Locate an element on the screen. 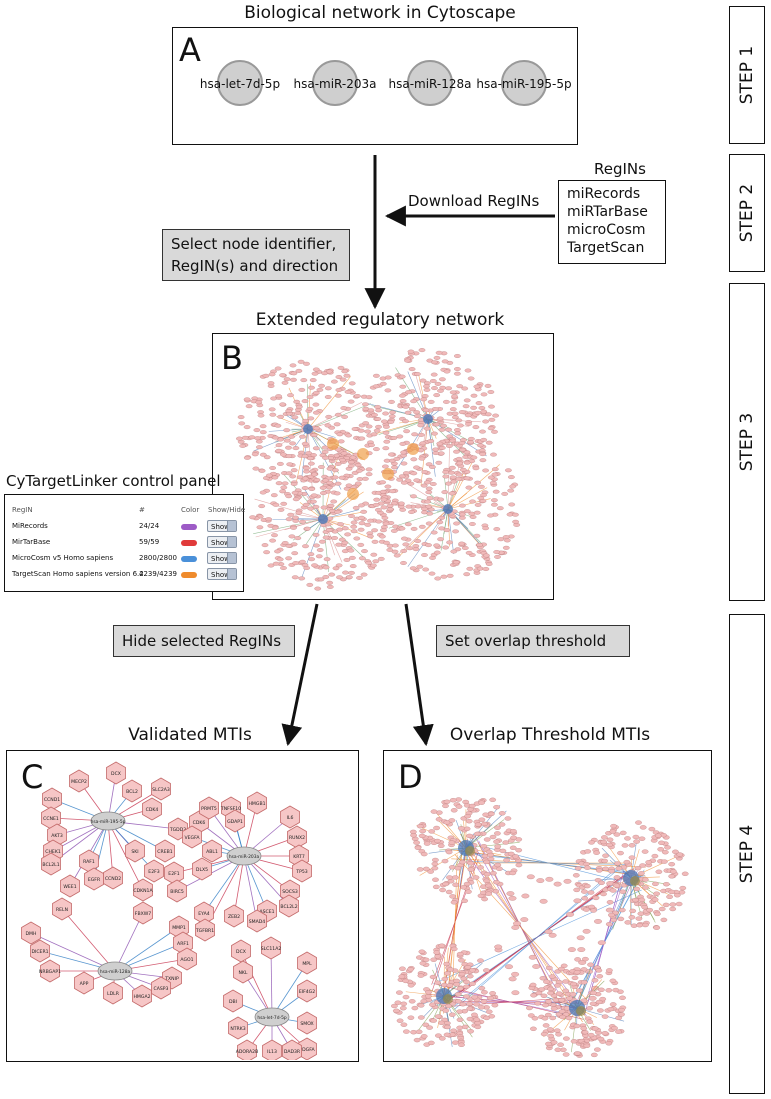 Image resolution: width=771 pixels, height=1099 pixels. gene-label: TGDD3 is located at coordinates (177, 830).